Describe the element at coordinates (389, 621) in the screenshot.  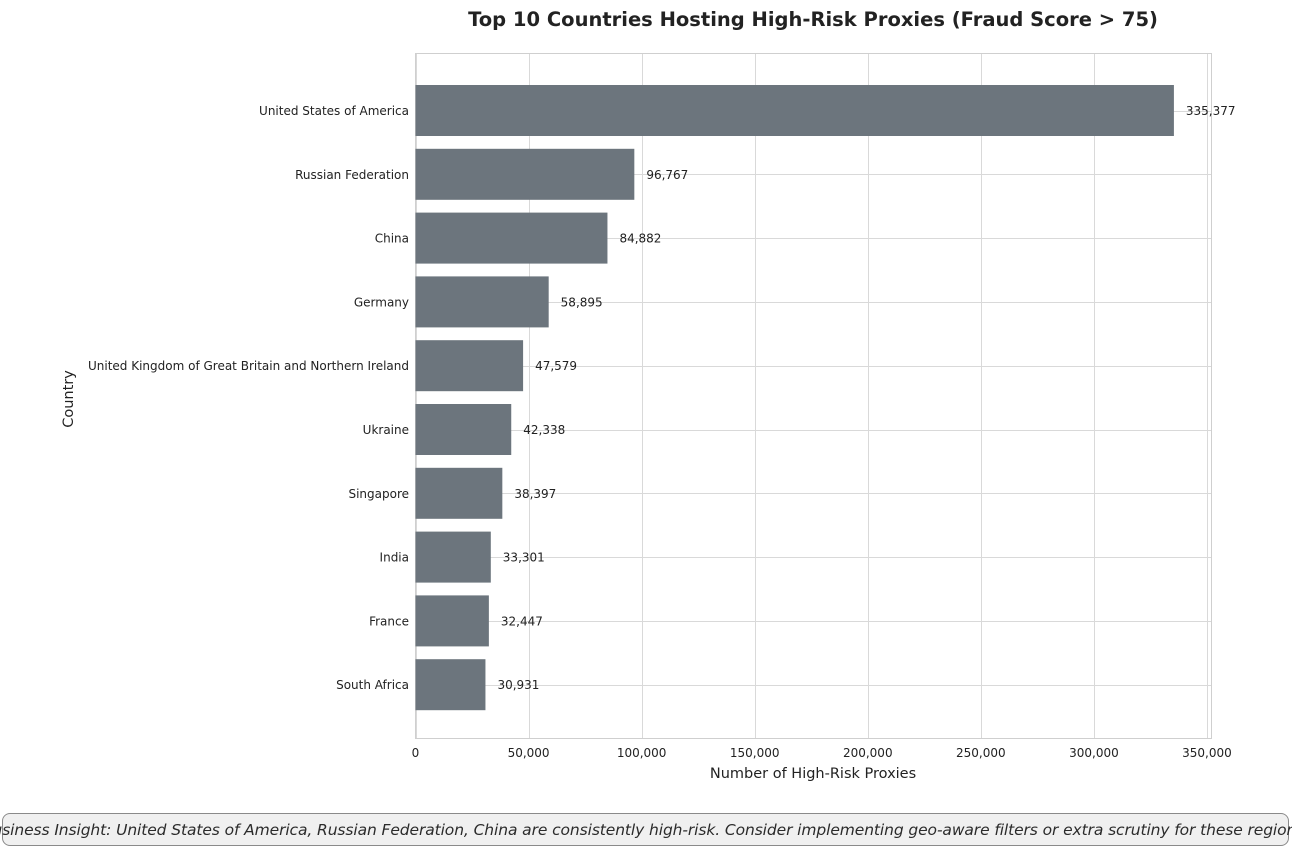
I see `y-tick-label: France` at that location.